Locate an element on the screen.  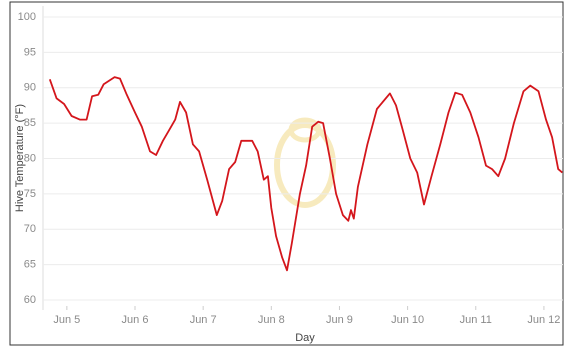
x-tick-label: Jun 12 is located at coordinates (543, 320).